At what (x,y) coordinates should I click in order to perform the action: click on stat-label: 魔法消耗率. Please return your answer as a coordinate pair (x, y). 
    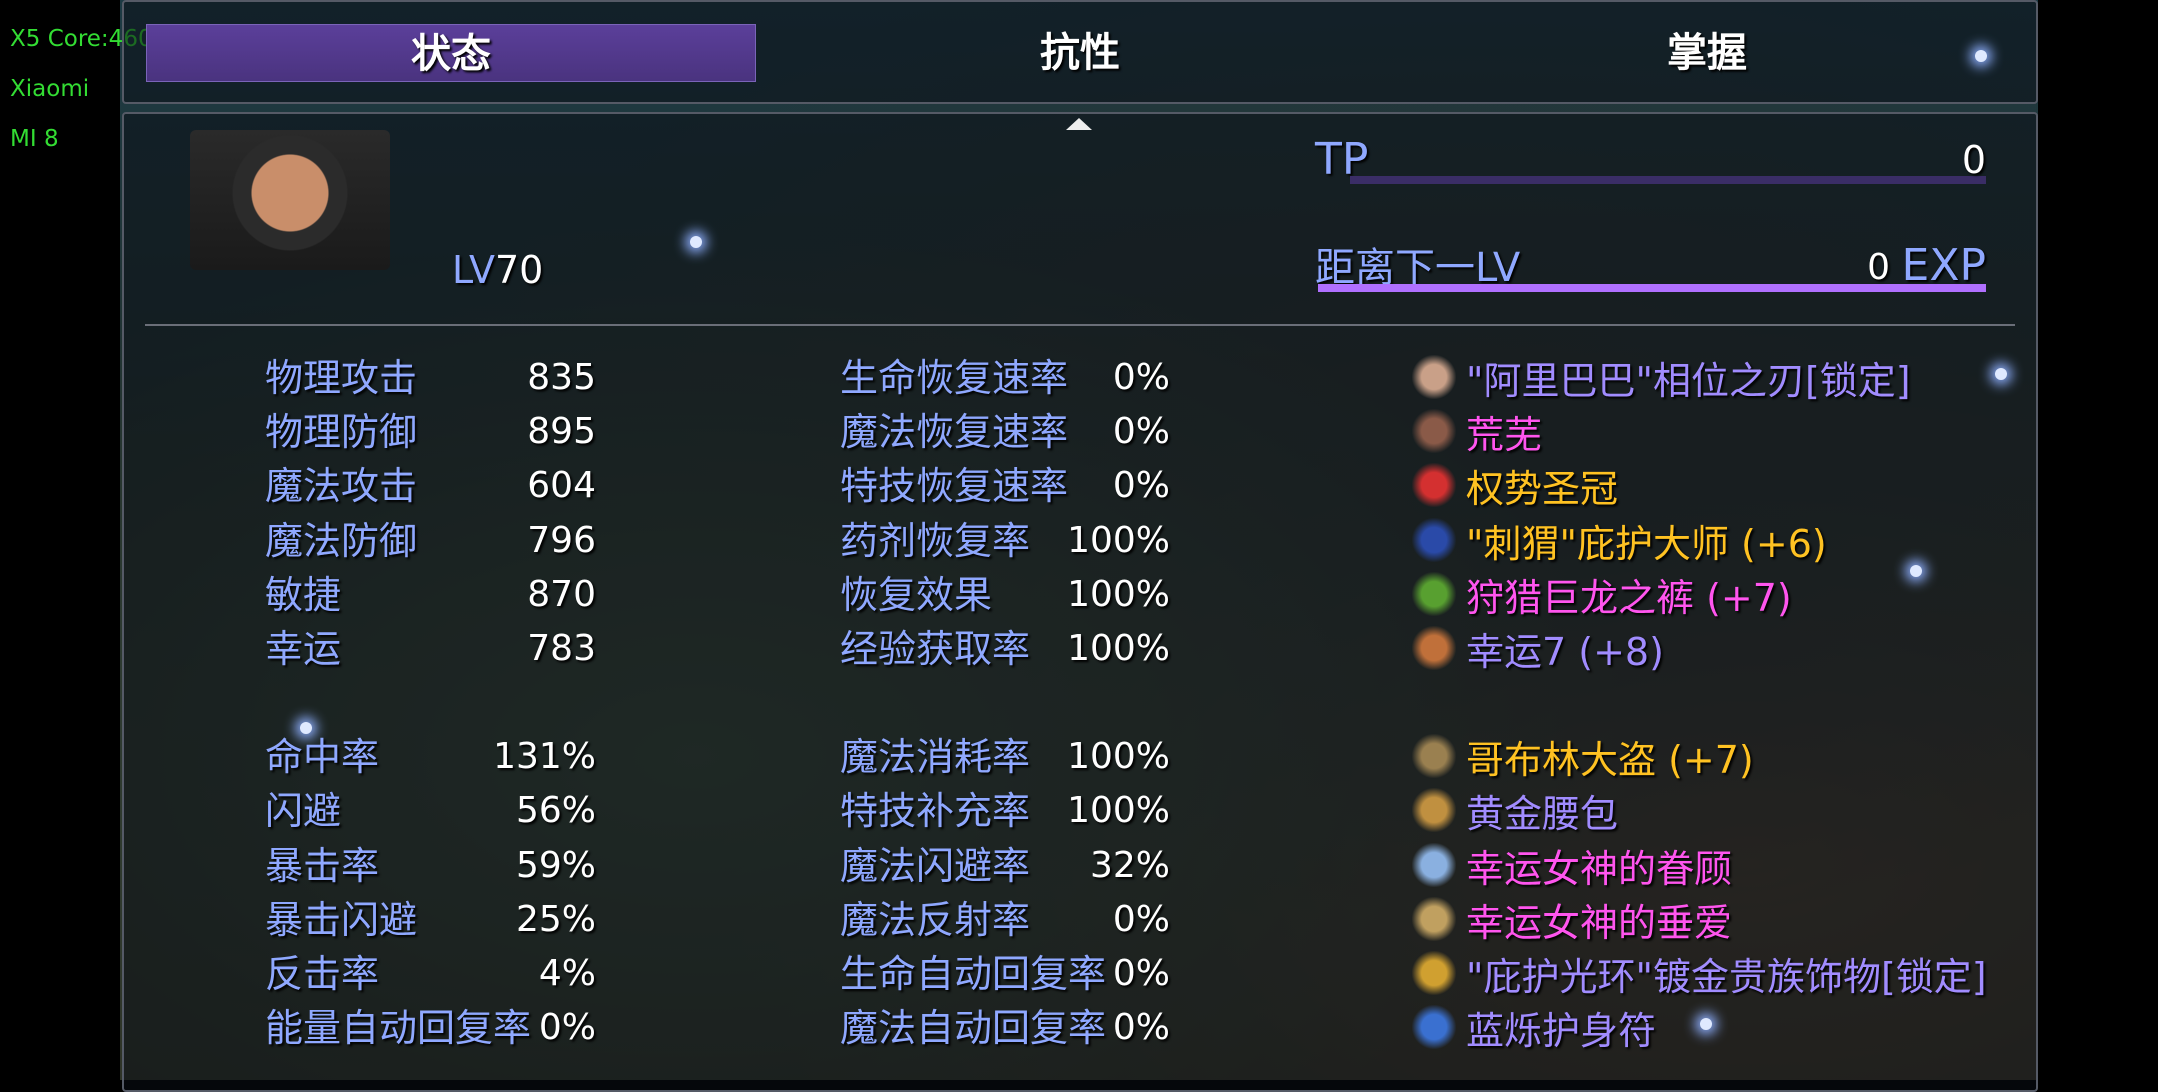
    Looking at the image, I should click on (935, 757).